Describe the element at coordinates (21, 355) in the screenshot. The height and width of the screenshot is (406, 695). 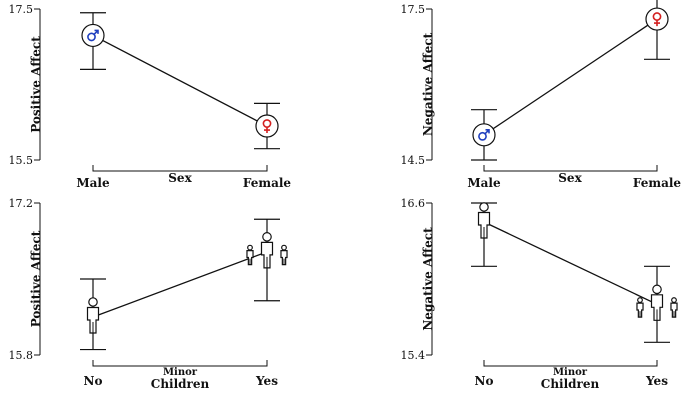
I see `y-tick-label: 15.8` at that location.